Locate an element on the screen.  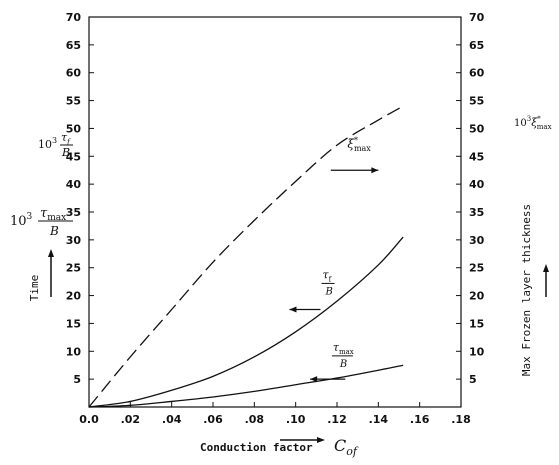
y-tick-label-right: 25 is located at coordinates (476, 268).